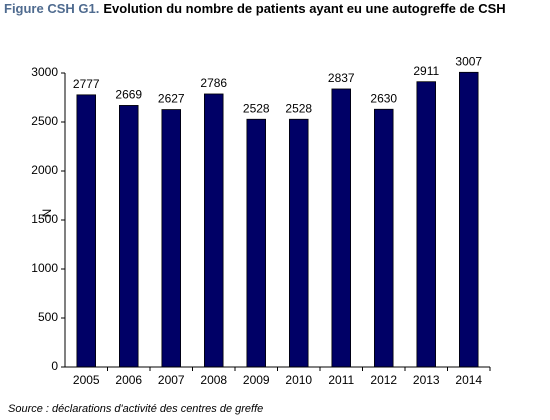 The width and height of the screenshot is (550, 420). What do you see at coordinates (298, 380) in the screenshot?
I see `x-tick-label: 2010` at bounding box center [298, 380].